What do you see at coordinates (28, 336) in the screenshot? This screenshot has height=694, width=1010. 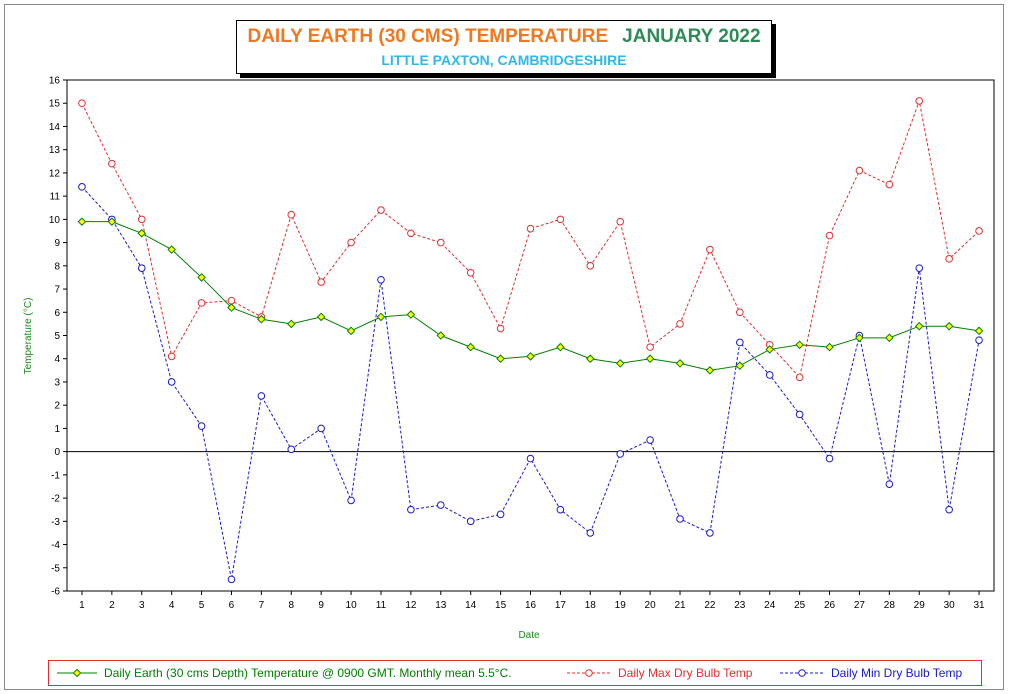 I see `y-axis-label: Temperature (°C)` at bounding box center [28, 336].